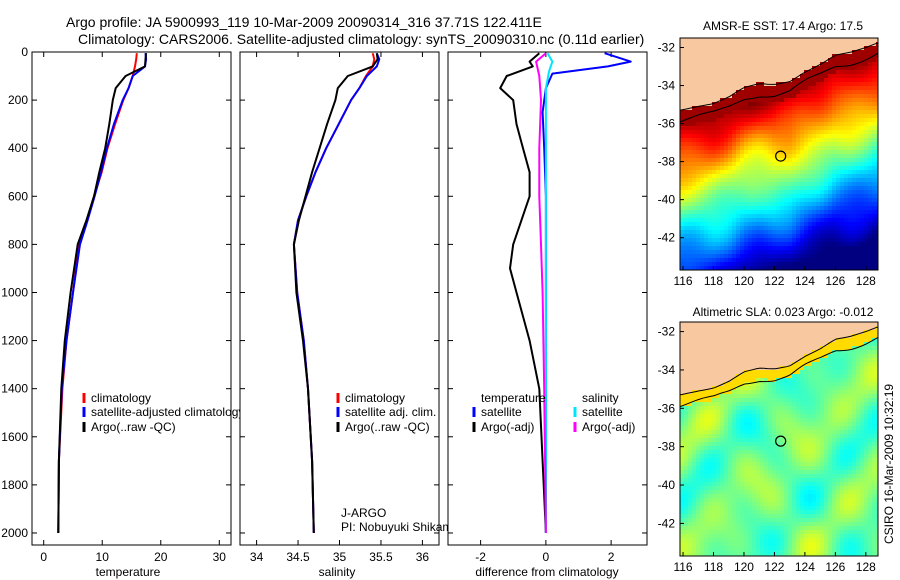 Image resolution: width=900 pixels, height=580 pixels. What do you see at coordinates (507, 427) in the screenshot?
I see `legend-diff-1-label: Argo(-adj)` at bounding box center [507, 427].